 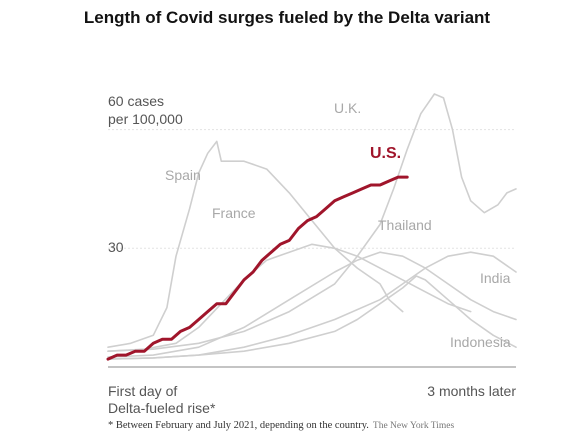 What do you see at coordinates (385, 153) in the screenshot?
I see `series-label-us: U.S.` at bounding box center [385, 153].